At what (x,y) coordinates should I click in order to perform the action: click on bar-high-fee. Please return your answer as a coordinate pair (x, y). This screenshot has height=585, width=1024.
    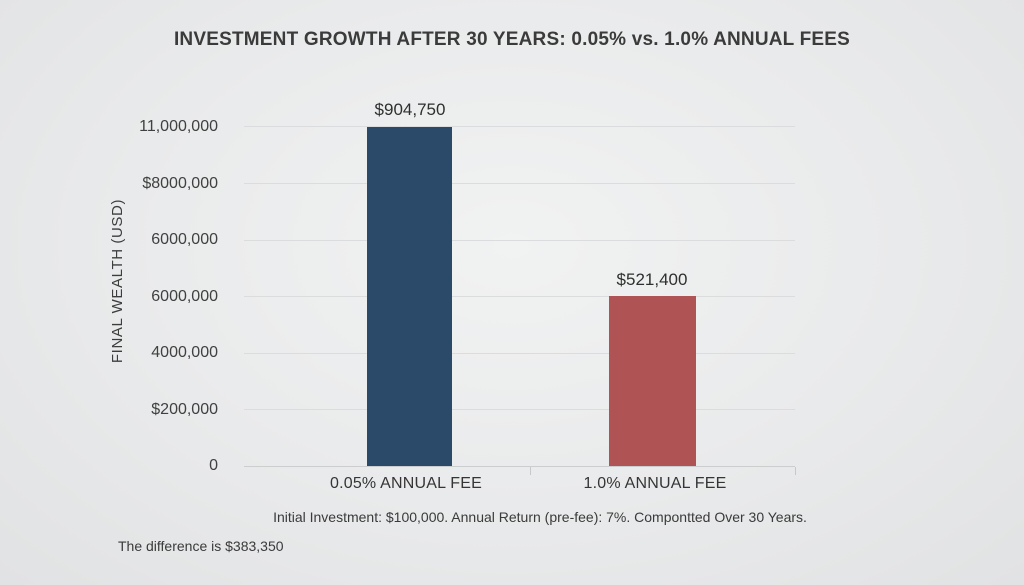
    Looking at the image, I should click on (652, 381).